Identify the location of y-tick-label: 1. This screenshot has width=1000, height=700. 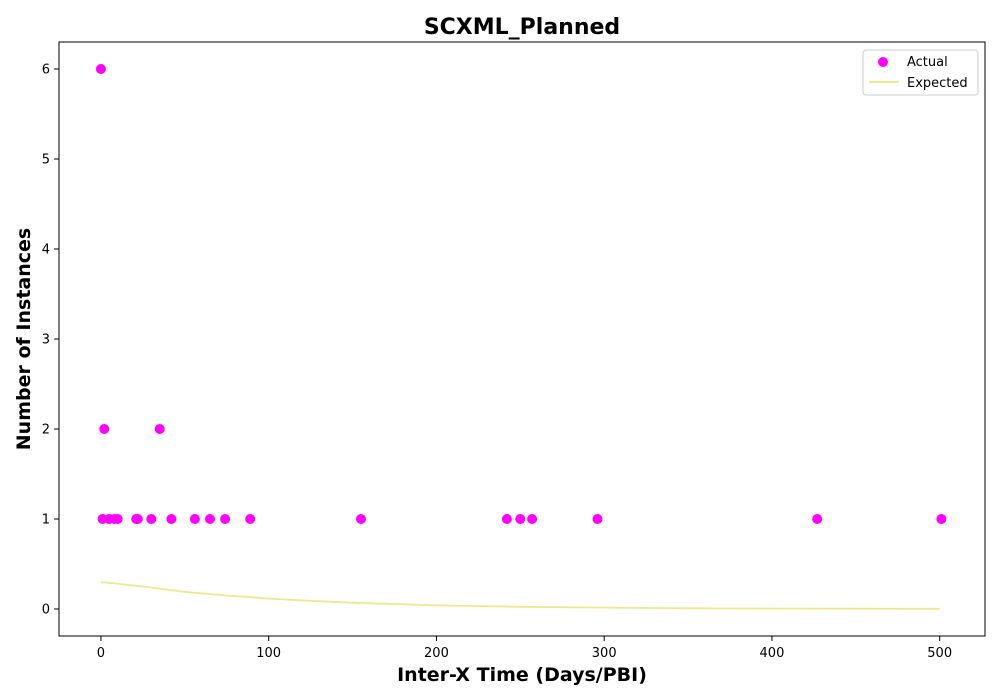
(46, 520).